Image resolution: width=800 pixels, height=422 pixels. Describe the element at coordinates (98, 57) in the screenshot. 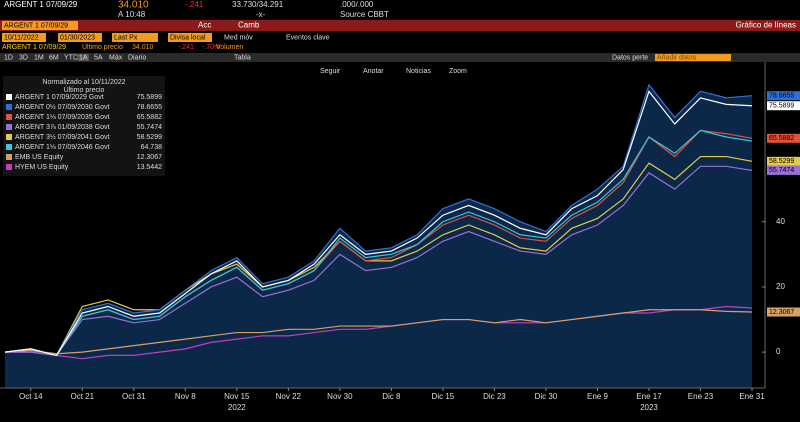

I see `period-button: 5A` at that location.